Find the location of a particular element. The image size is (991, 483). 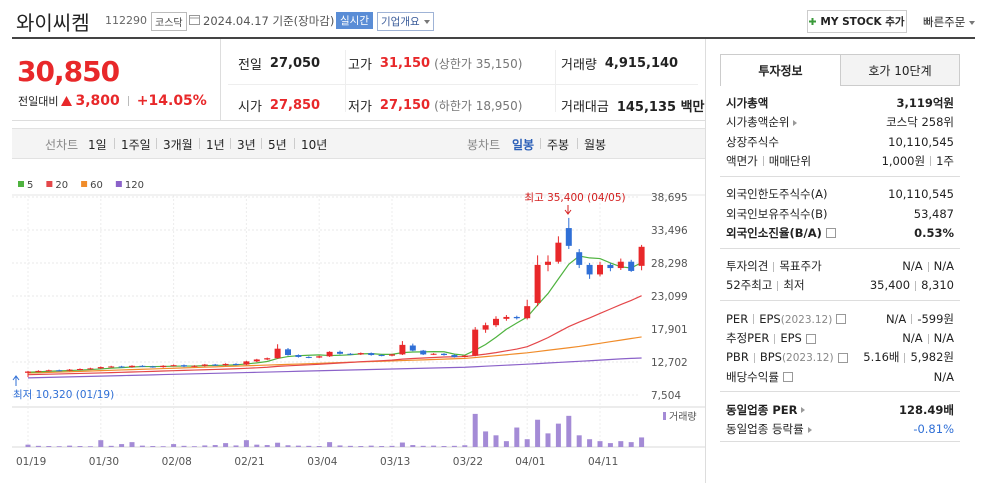

info-value-wrap: 10,110,545 is located at coordinates (921, 142).